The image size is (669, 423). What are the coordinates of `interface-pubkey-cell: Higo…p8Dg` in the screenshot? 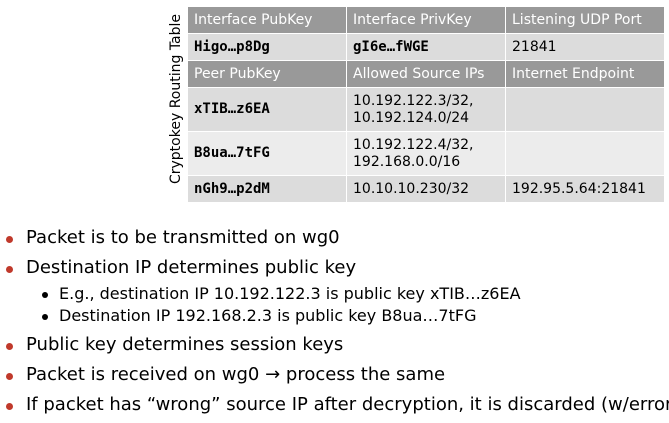 It's located at (267, 47).